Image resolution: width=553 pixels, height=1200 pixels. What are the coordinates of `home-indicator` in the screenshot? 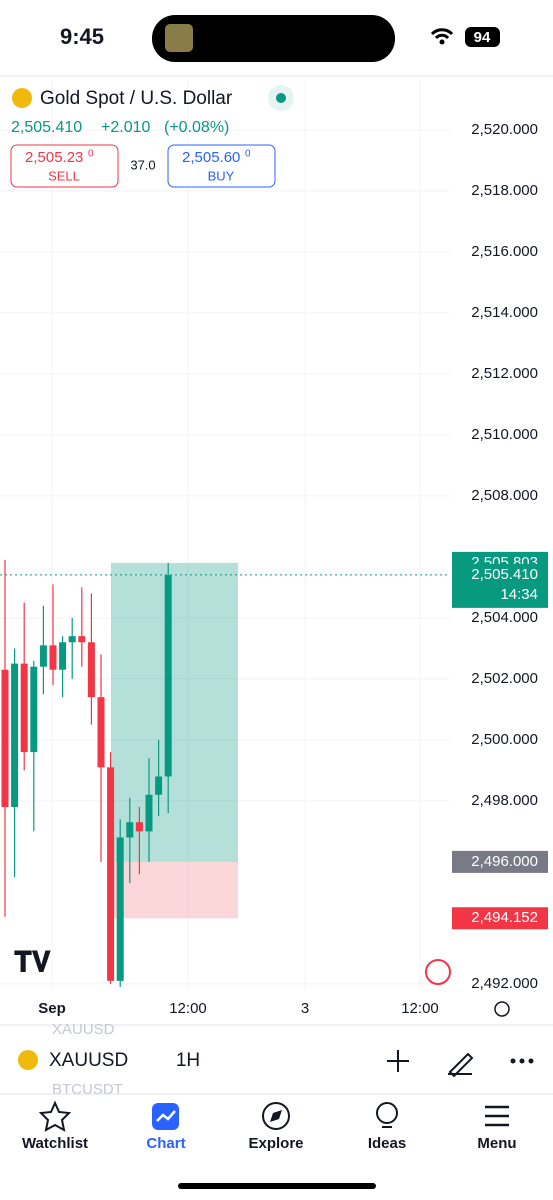 It's located at (277, 1186).